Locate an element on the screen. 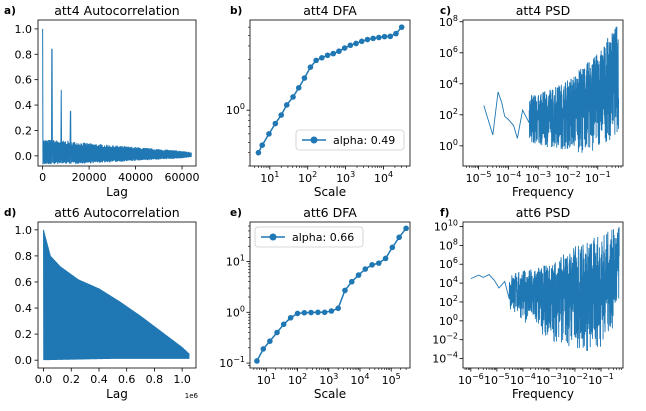 The image size is (646, 411). x-tick-label: 60000 is located at coordinates (182, 177).